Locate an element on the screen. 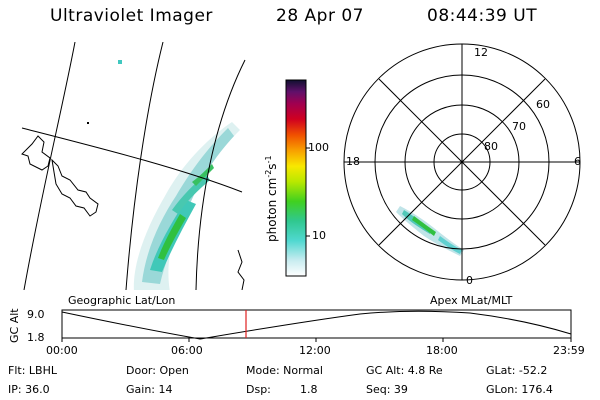 This screenshot has width=600, height=400. gc-alt-info: GC Alt: 4.8 Re is located at coordinates (404, 370).